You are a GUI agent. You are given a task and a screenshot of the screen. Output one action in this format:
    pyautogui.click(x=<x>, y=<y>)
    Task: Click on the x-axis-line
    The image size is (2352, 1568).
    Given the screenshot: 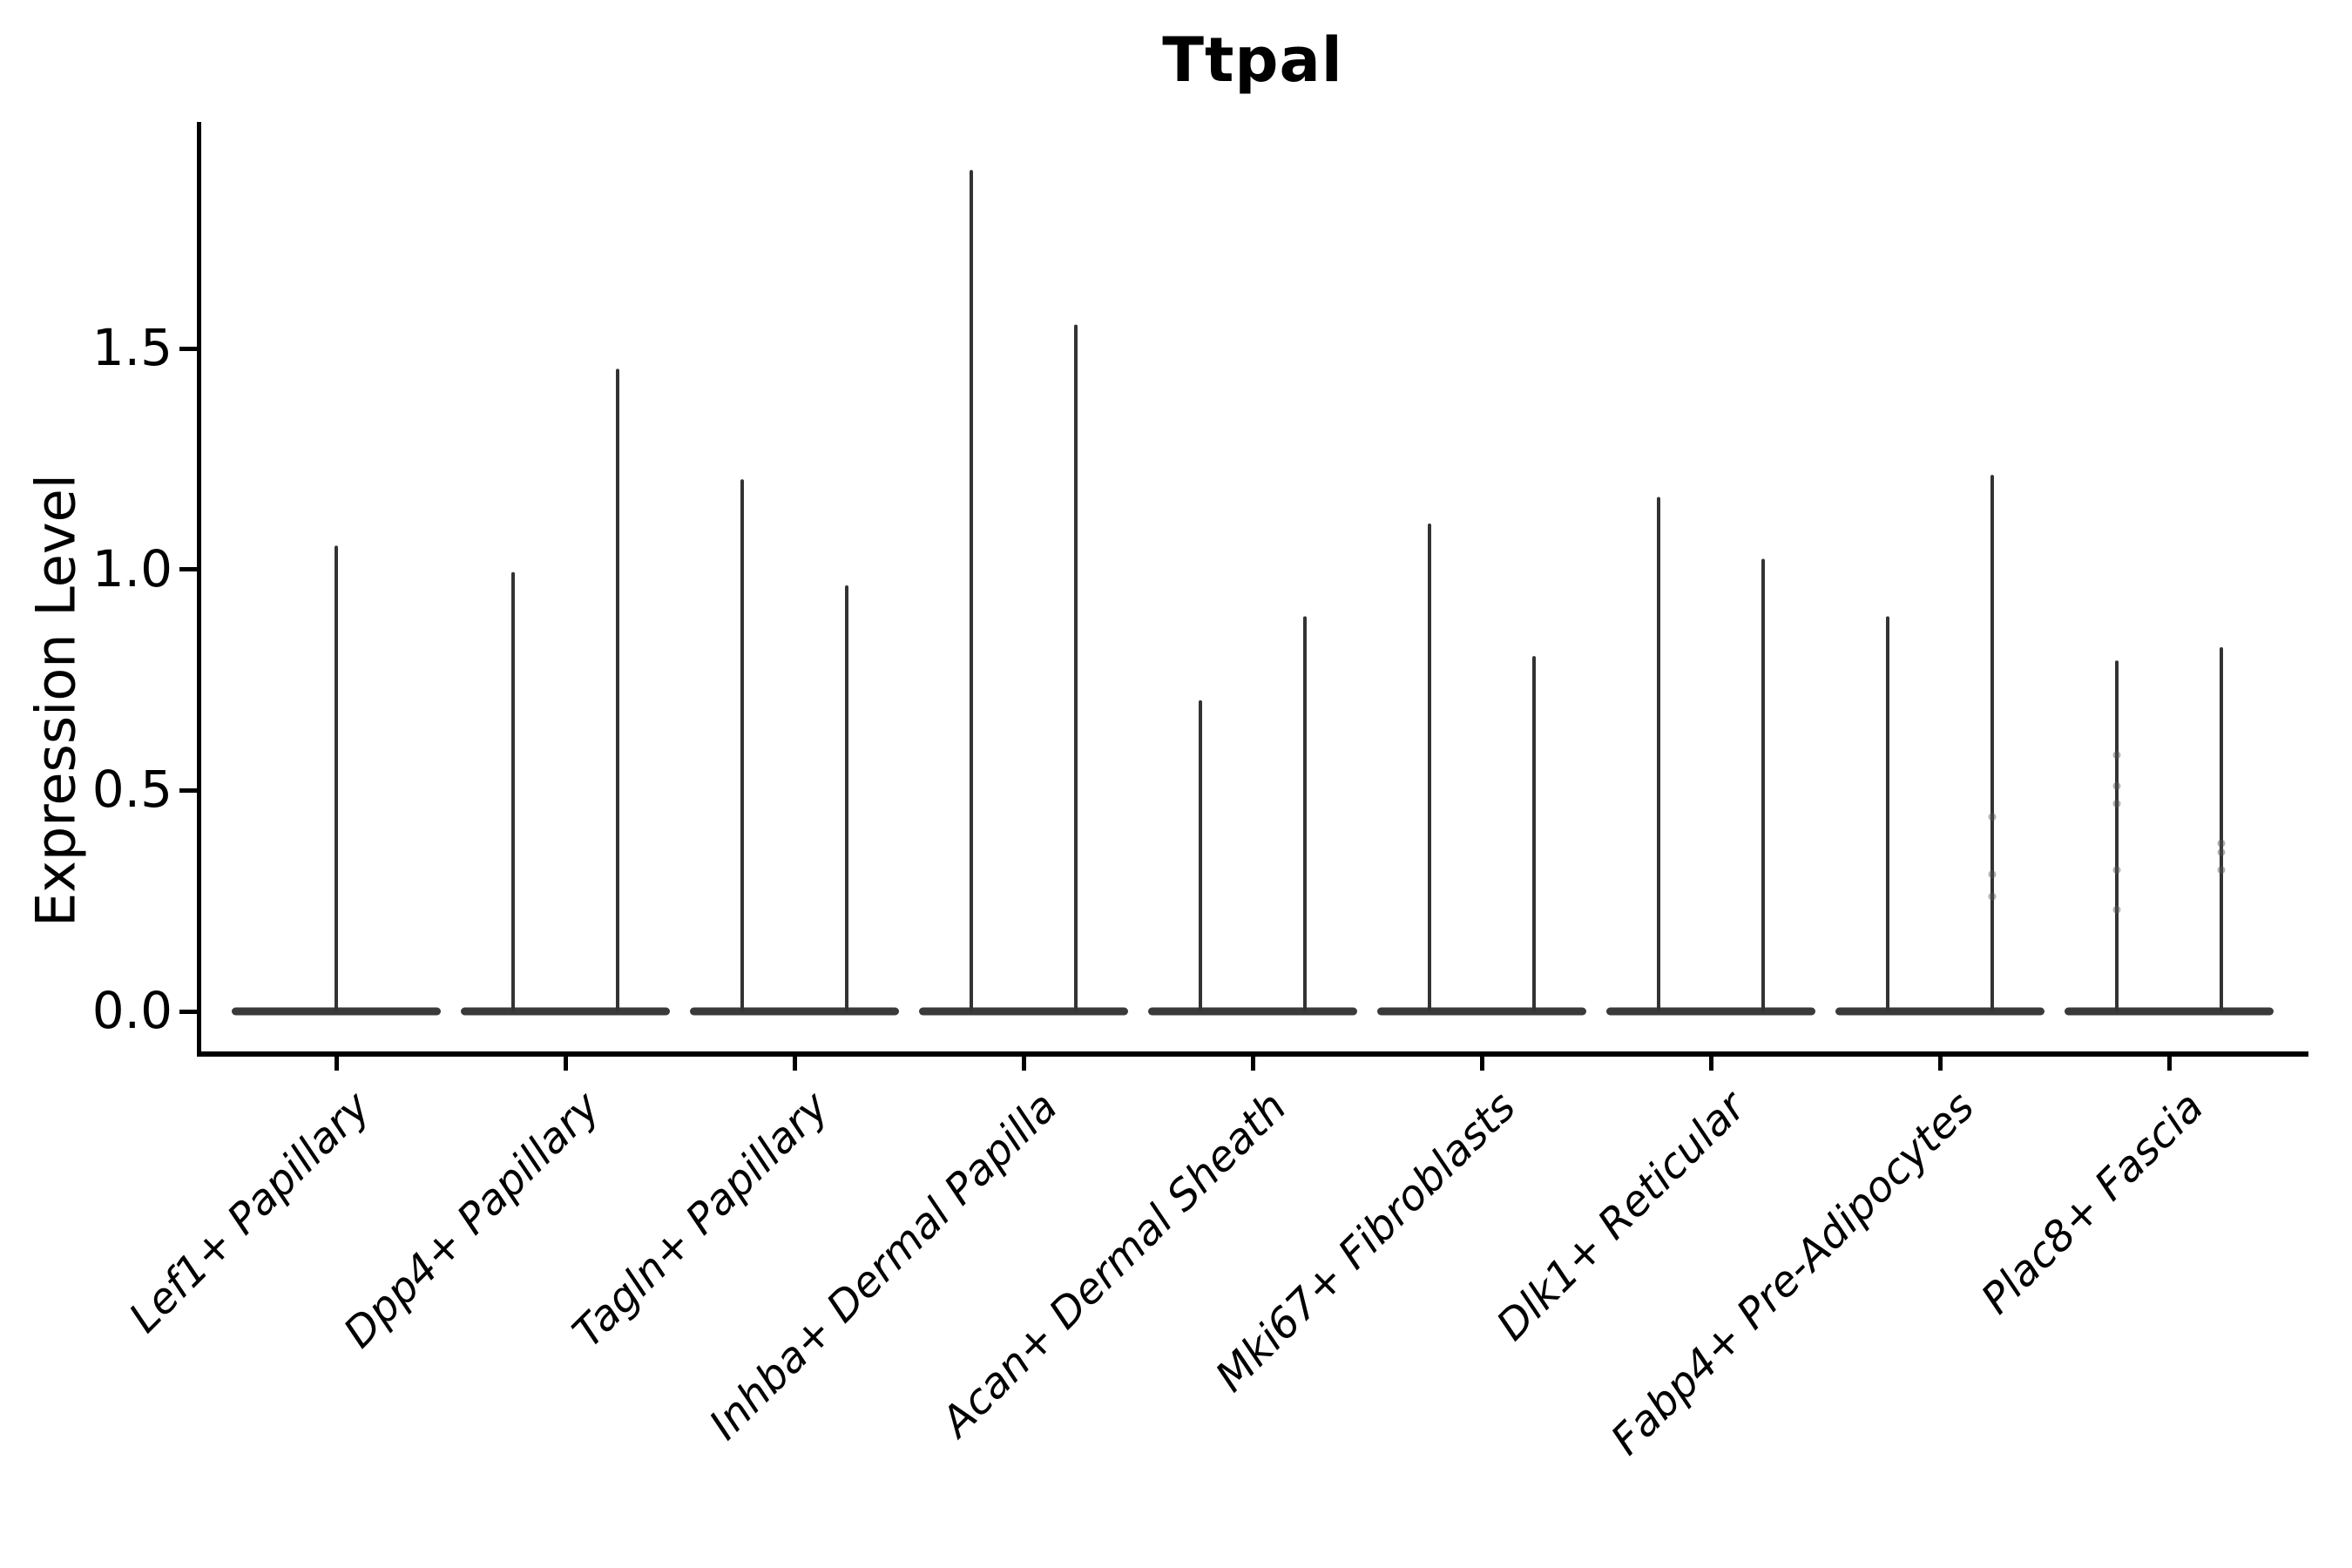 What is the action you would take?
    pyautogui.click(x=1252, y=1054)
    